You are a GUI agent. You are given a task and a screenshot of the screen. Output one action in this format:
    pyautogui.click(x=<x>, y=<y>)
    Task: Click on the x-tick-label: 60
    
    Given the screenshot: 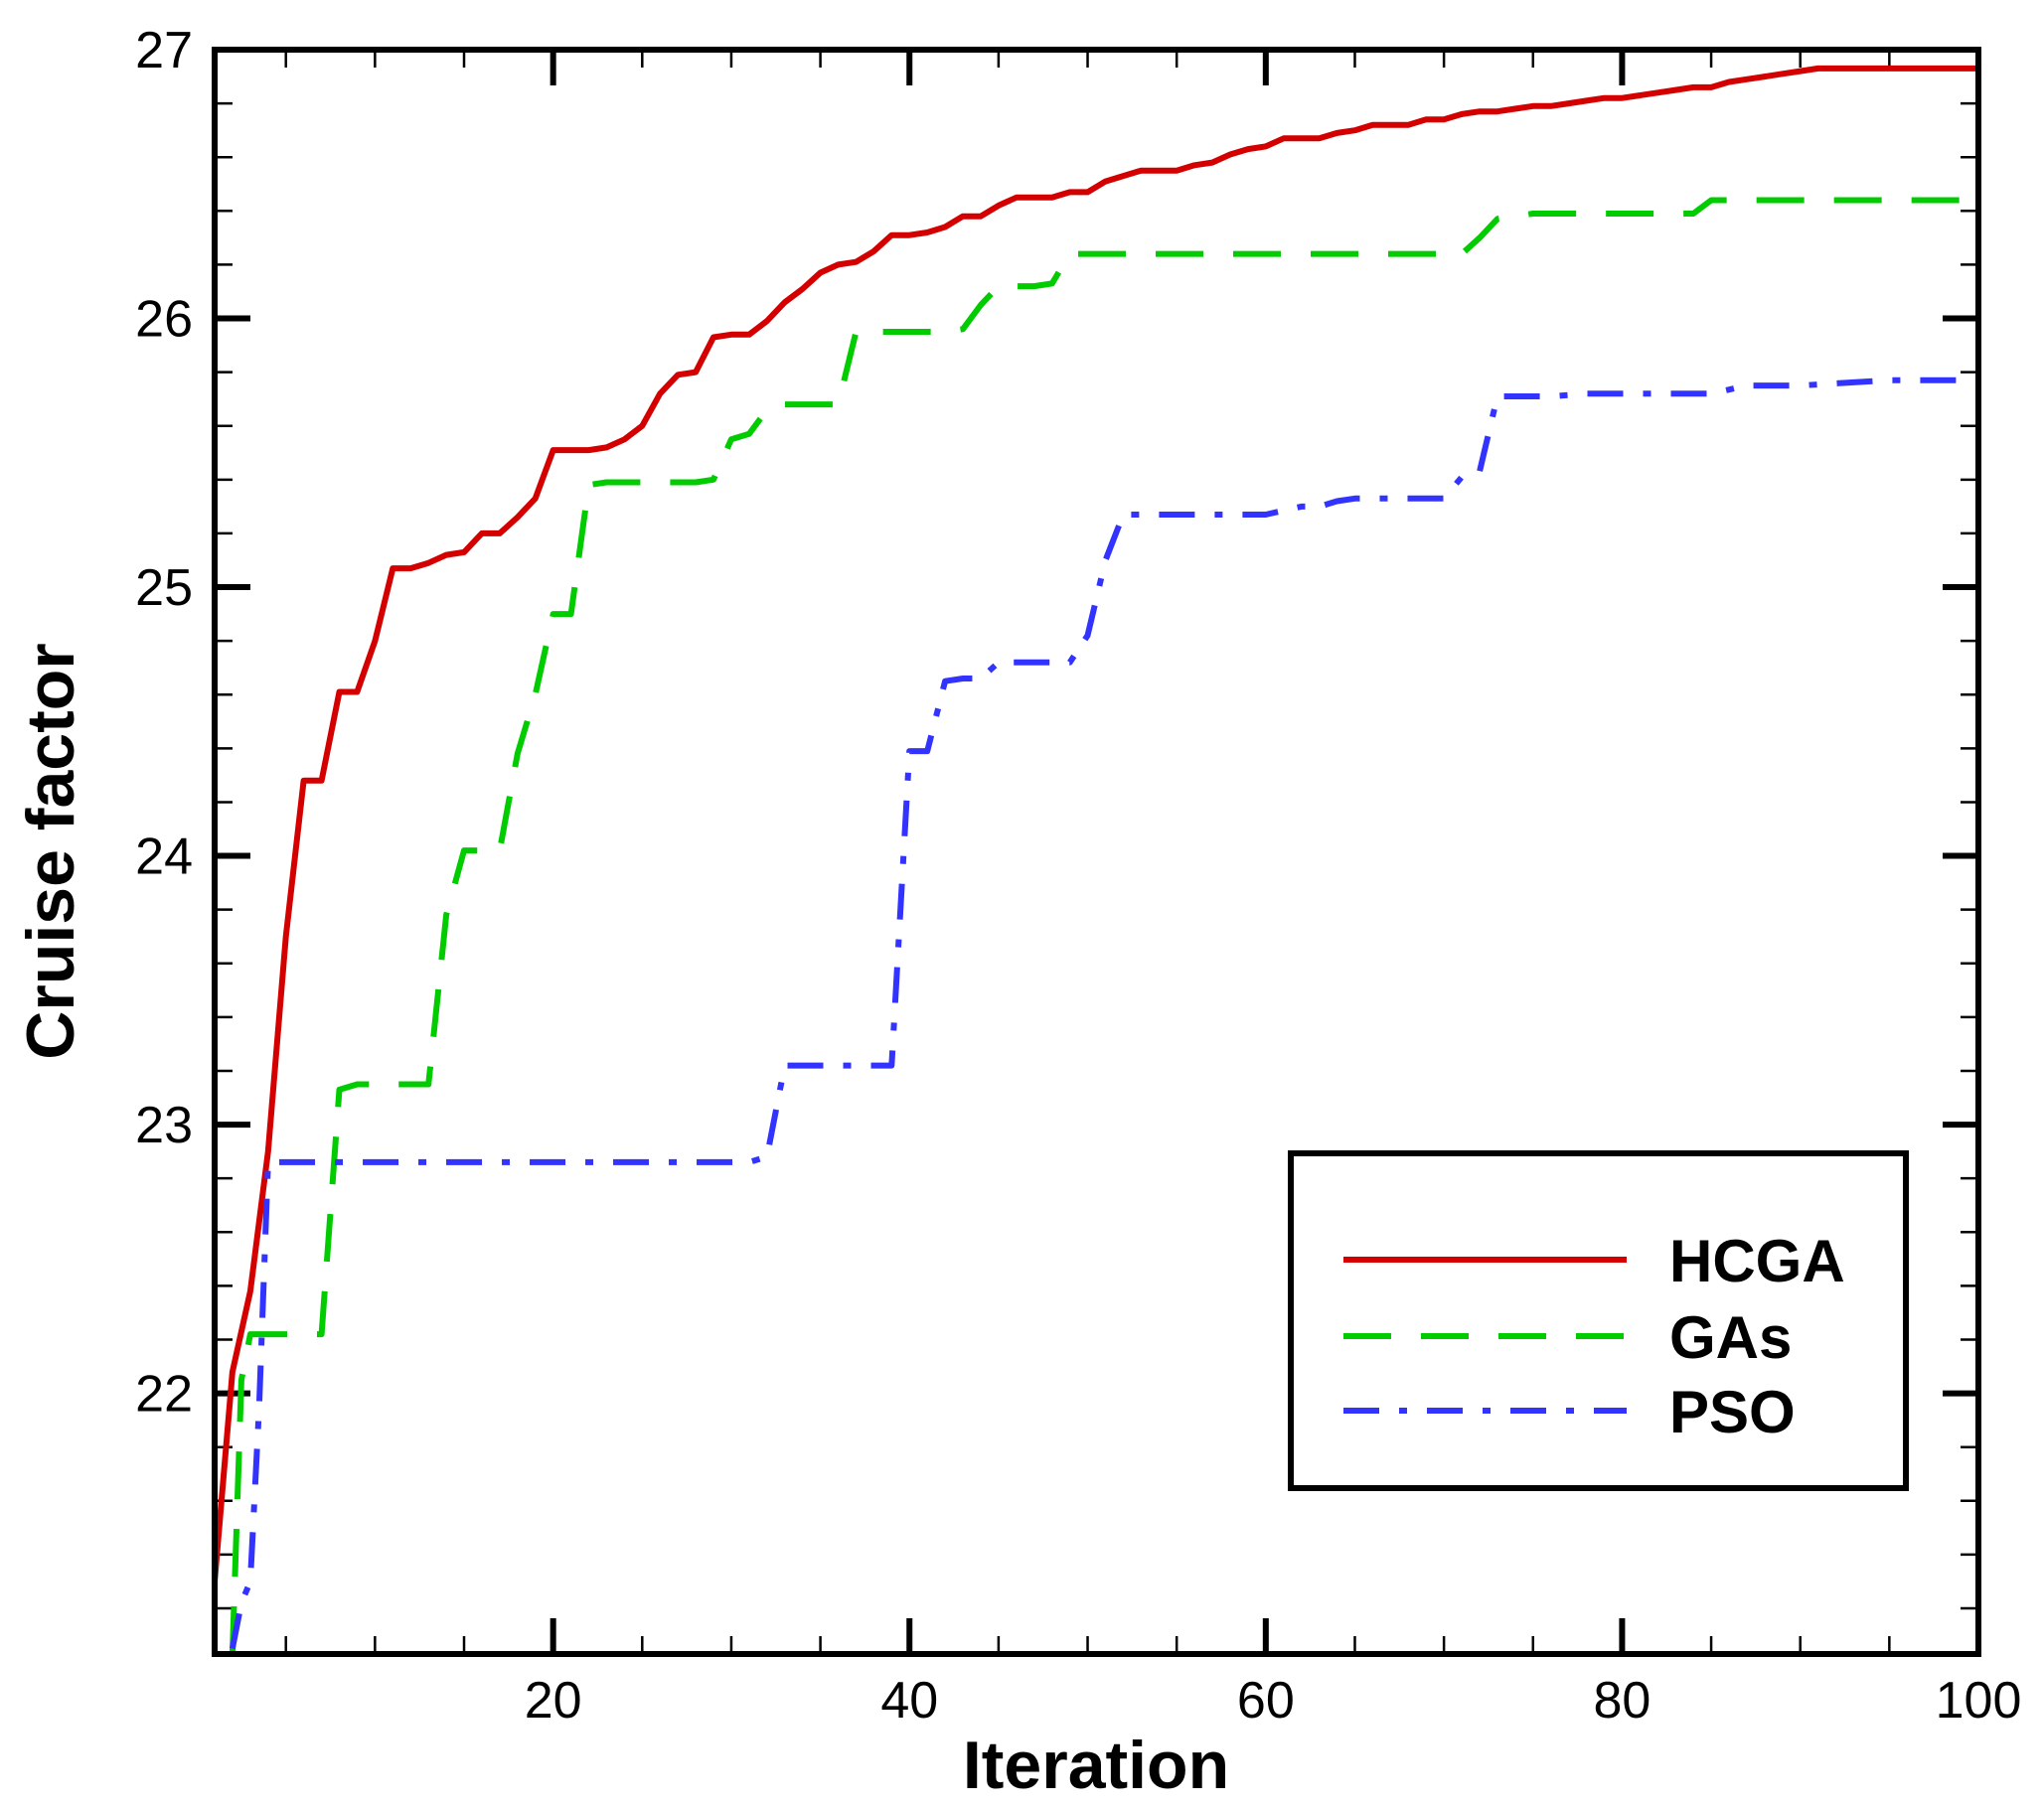 What is the action you would take?
    pyautogui.click(x=1266, y=1701)
    